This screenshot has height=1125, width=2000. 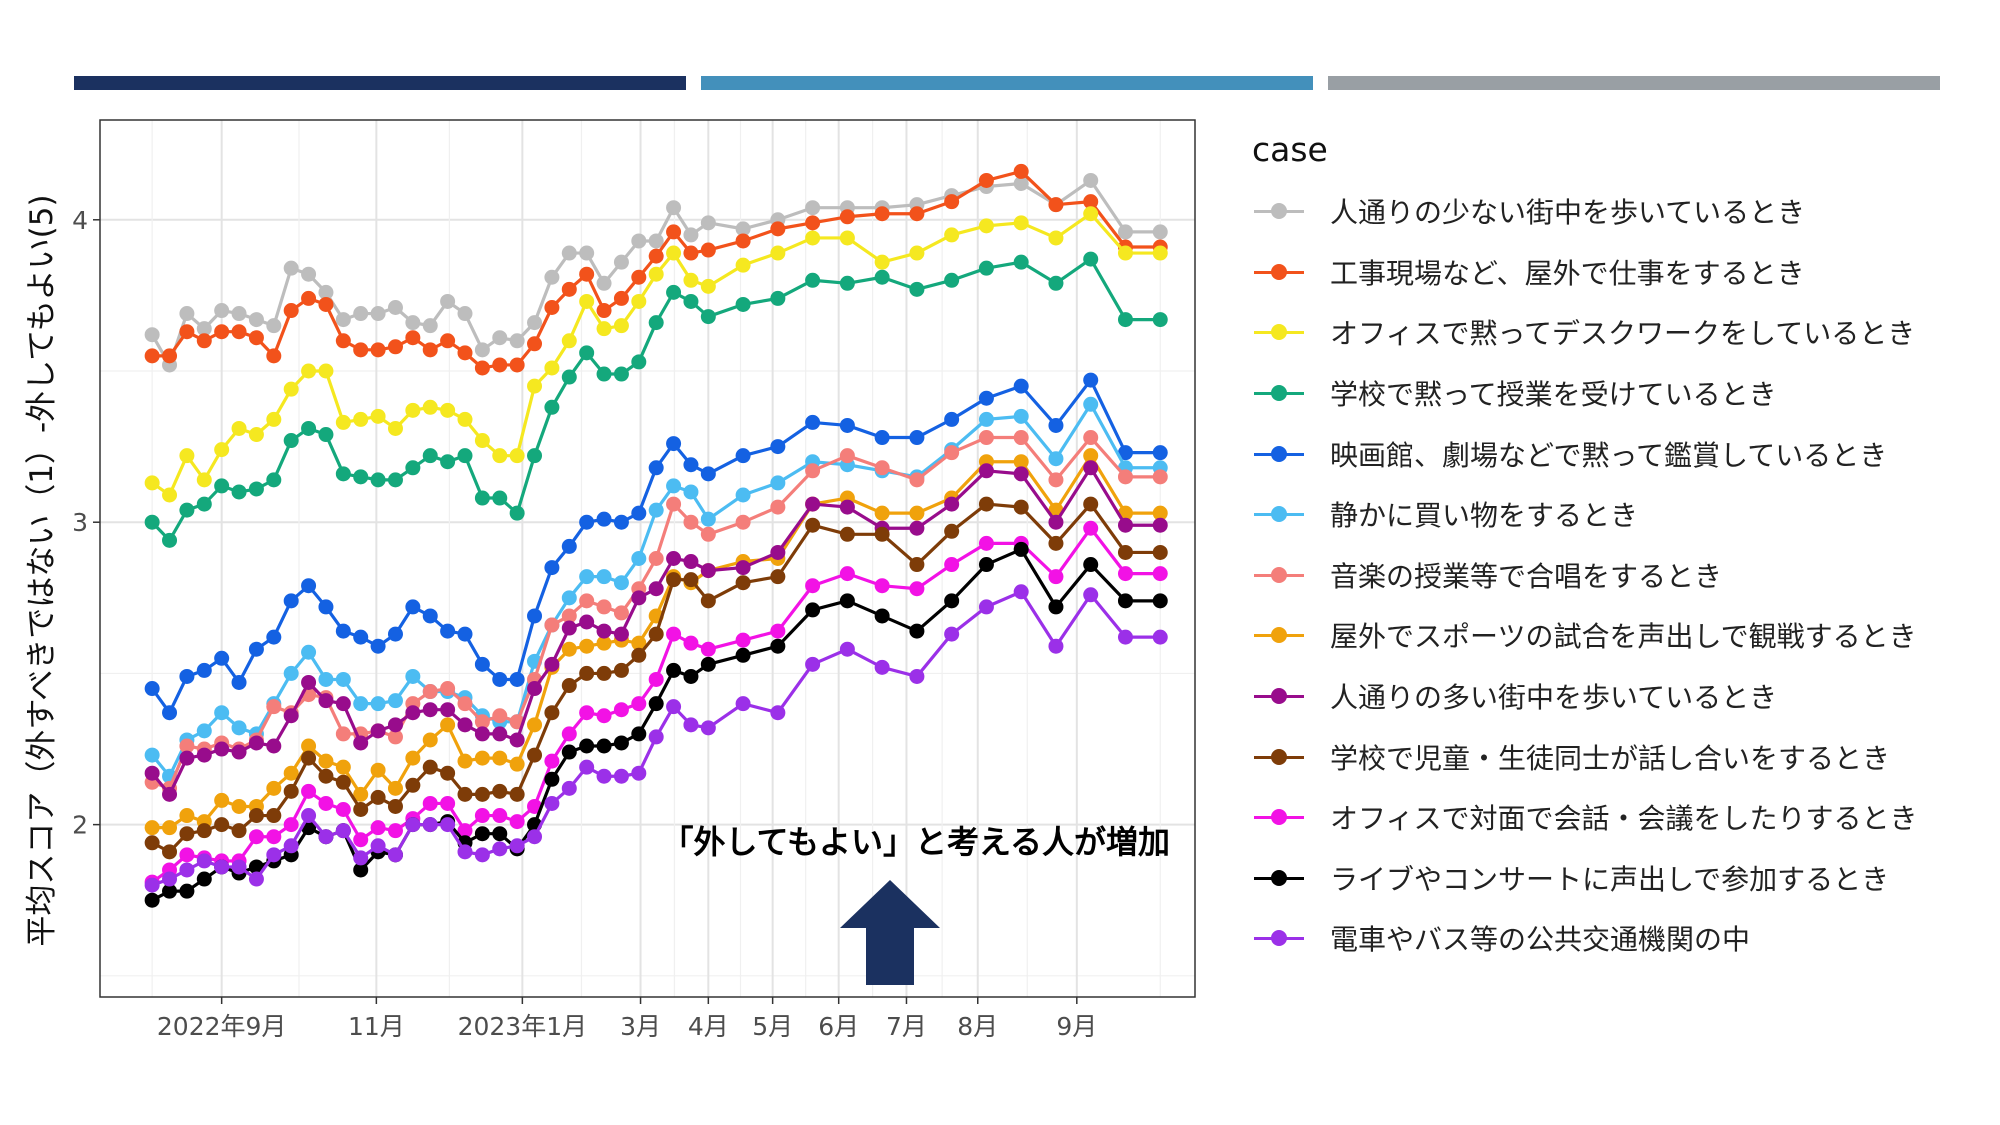 I want to click on legend-item: 音楽の授業等で合唱をするとき, so click(x=1620, y=575).